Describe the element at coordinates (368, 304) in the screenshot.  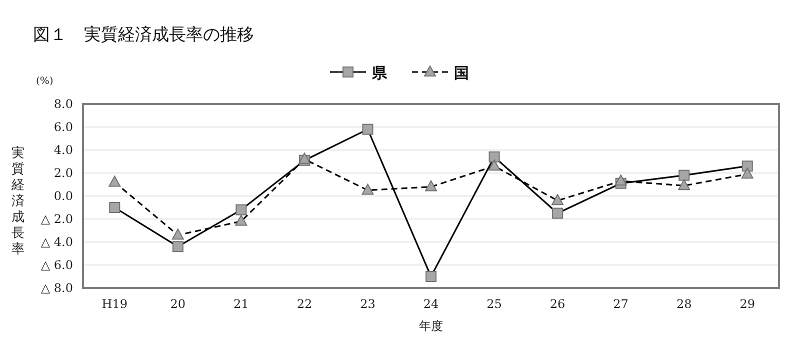
I see `x-tick-label: 23` at that location.